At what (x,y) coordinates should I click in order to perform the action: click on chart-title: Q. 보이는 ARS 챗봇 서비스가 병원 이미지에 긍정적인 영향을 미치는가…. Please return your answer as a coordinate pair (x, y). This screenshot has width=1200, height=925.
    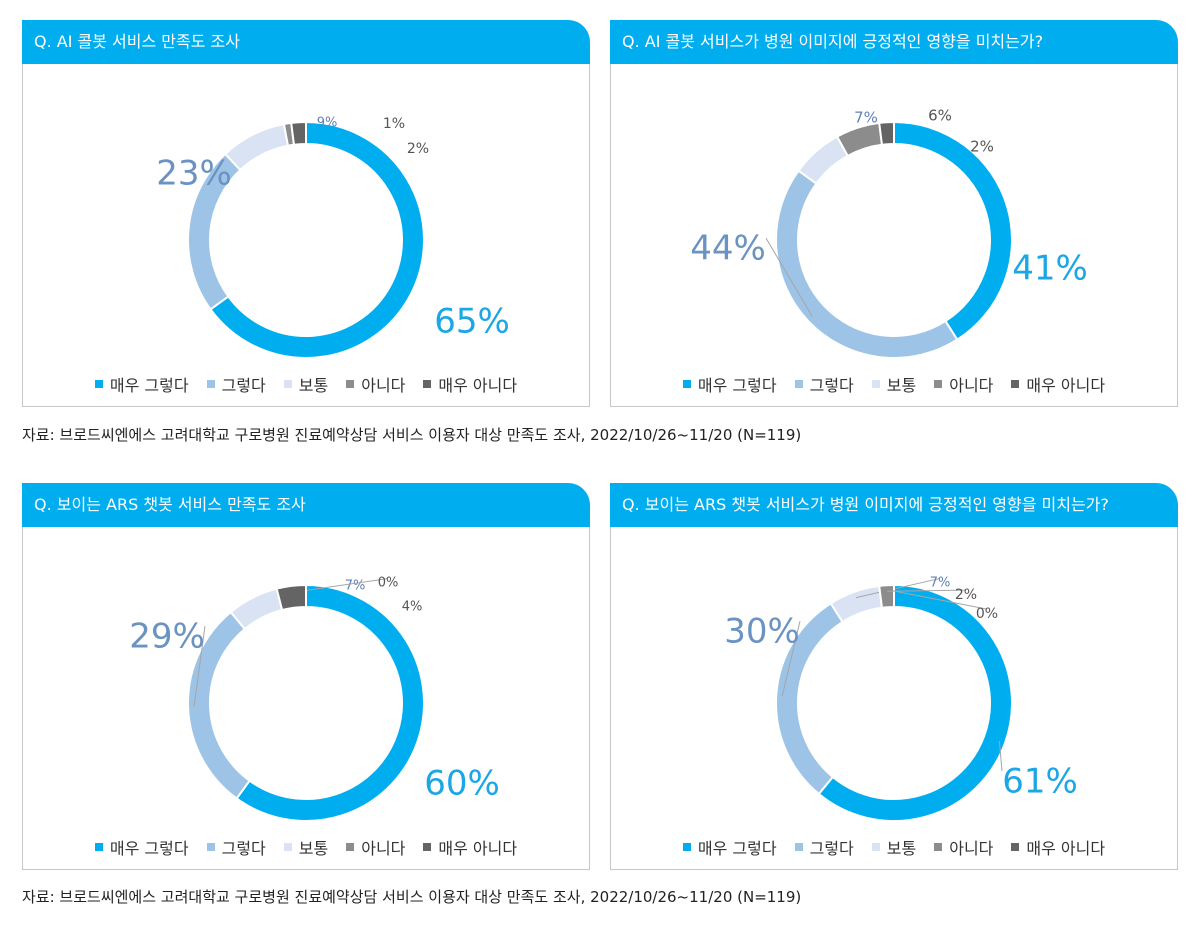
    Looking at the image, I should click on (894, 505).